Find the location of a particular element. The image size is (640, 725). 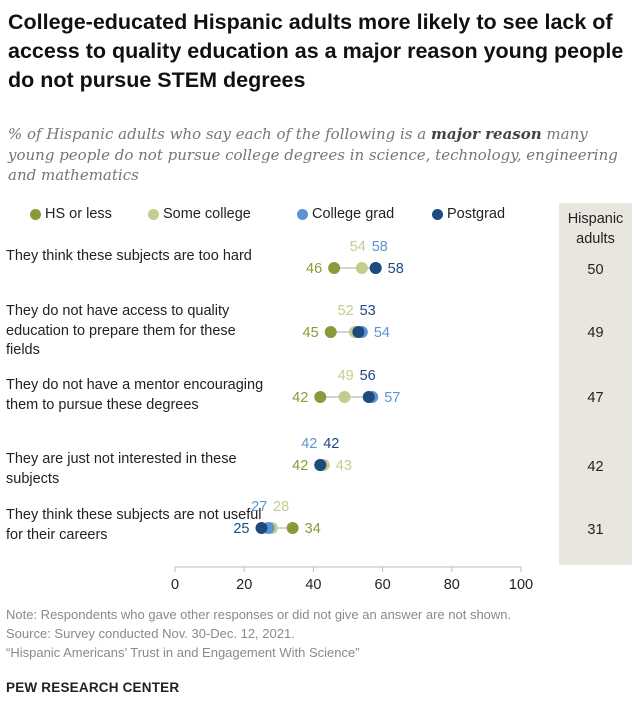

data-label-postgrad: 53 is located at coordinates (368, 311).